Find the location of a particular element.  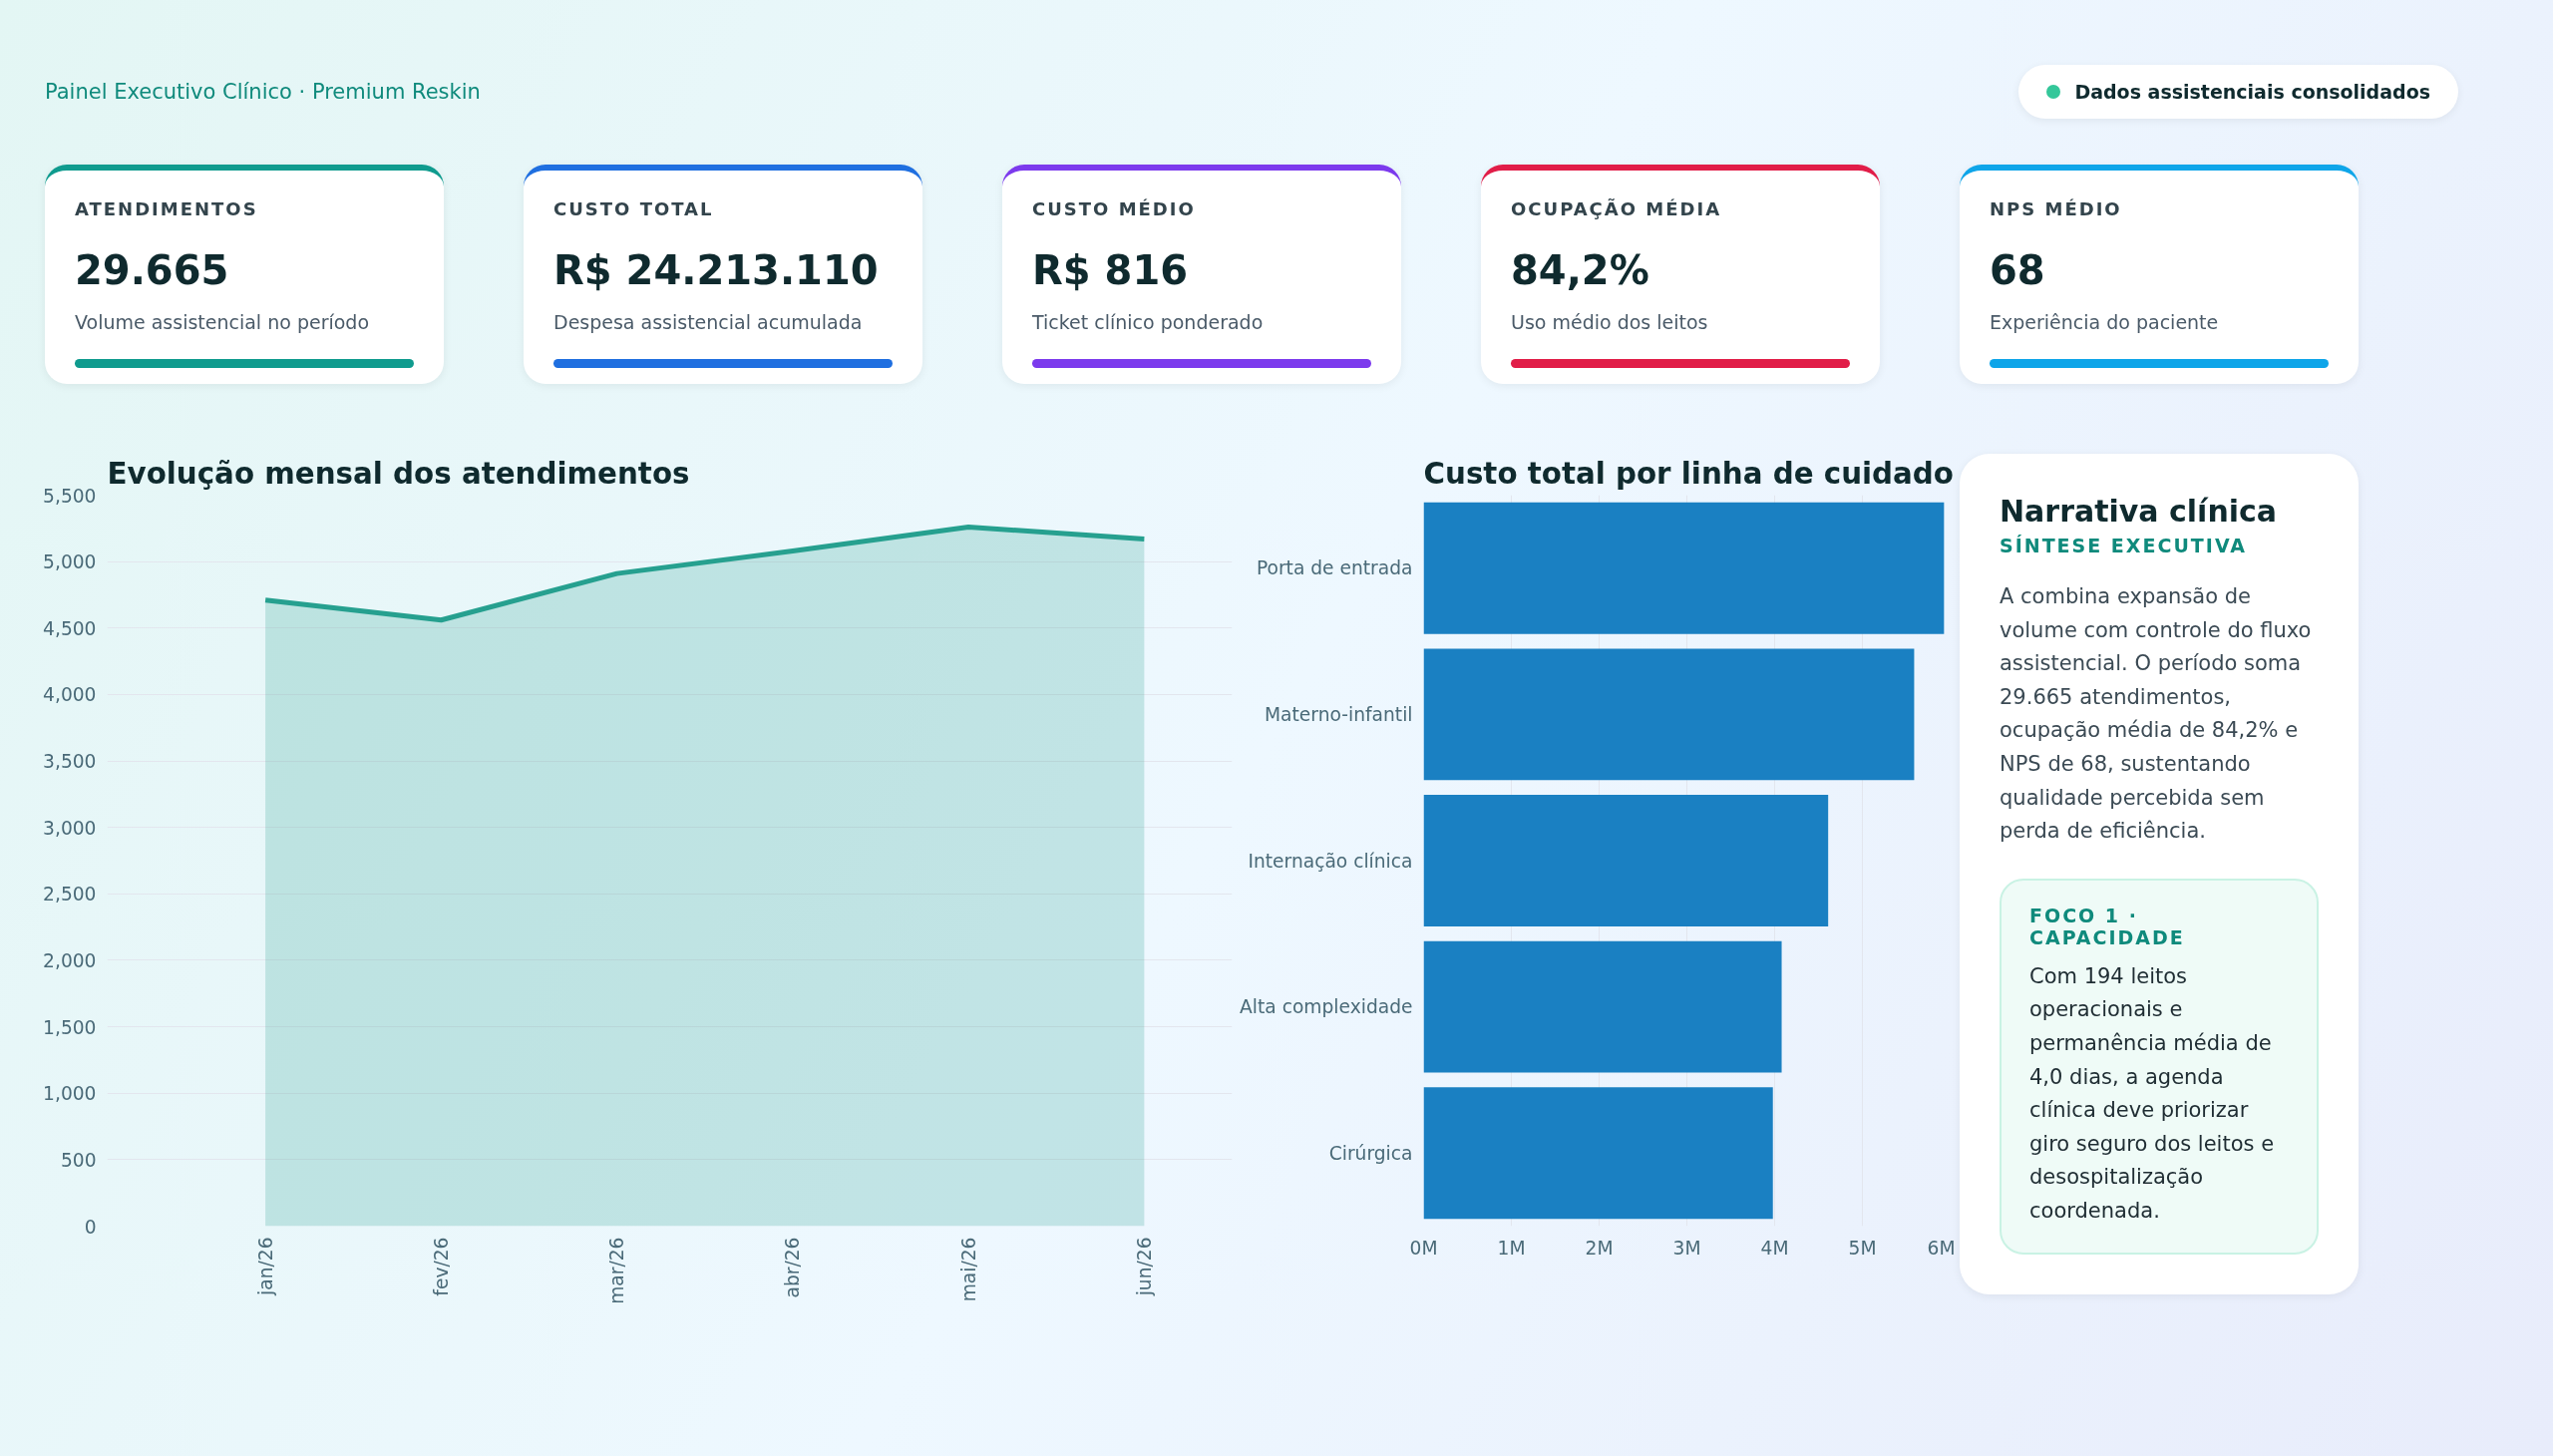

x-tick-label: 2M is located at coordinates (1600, 1248).